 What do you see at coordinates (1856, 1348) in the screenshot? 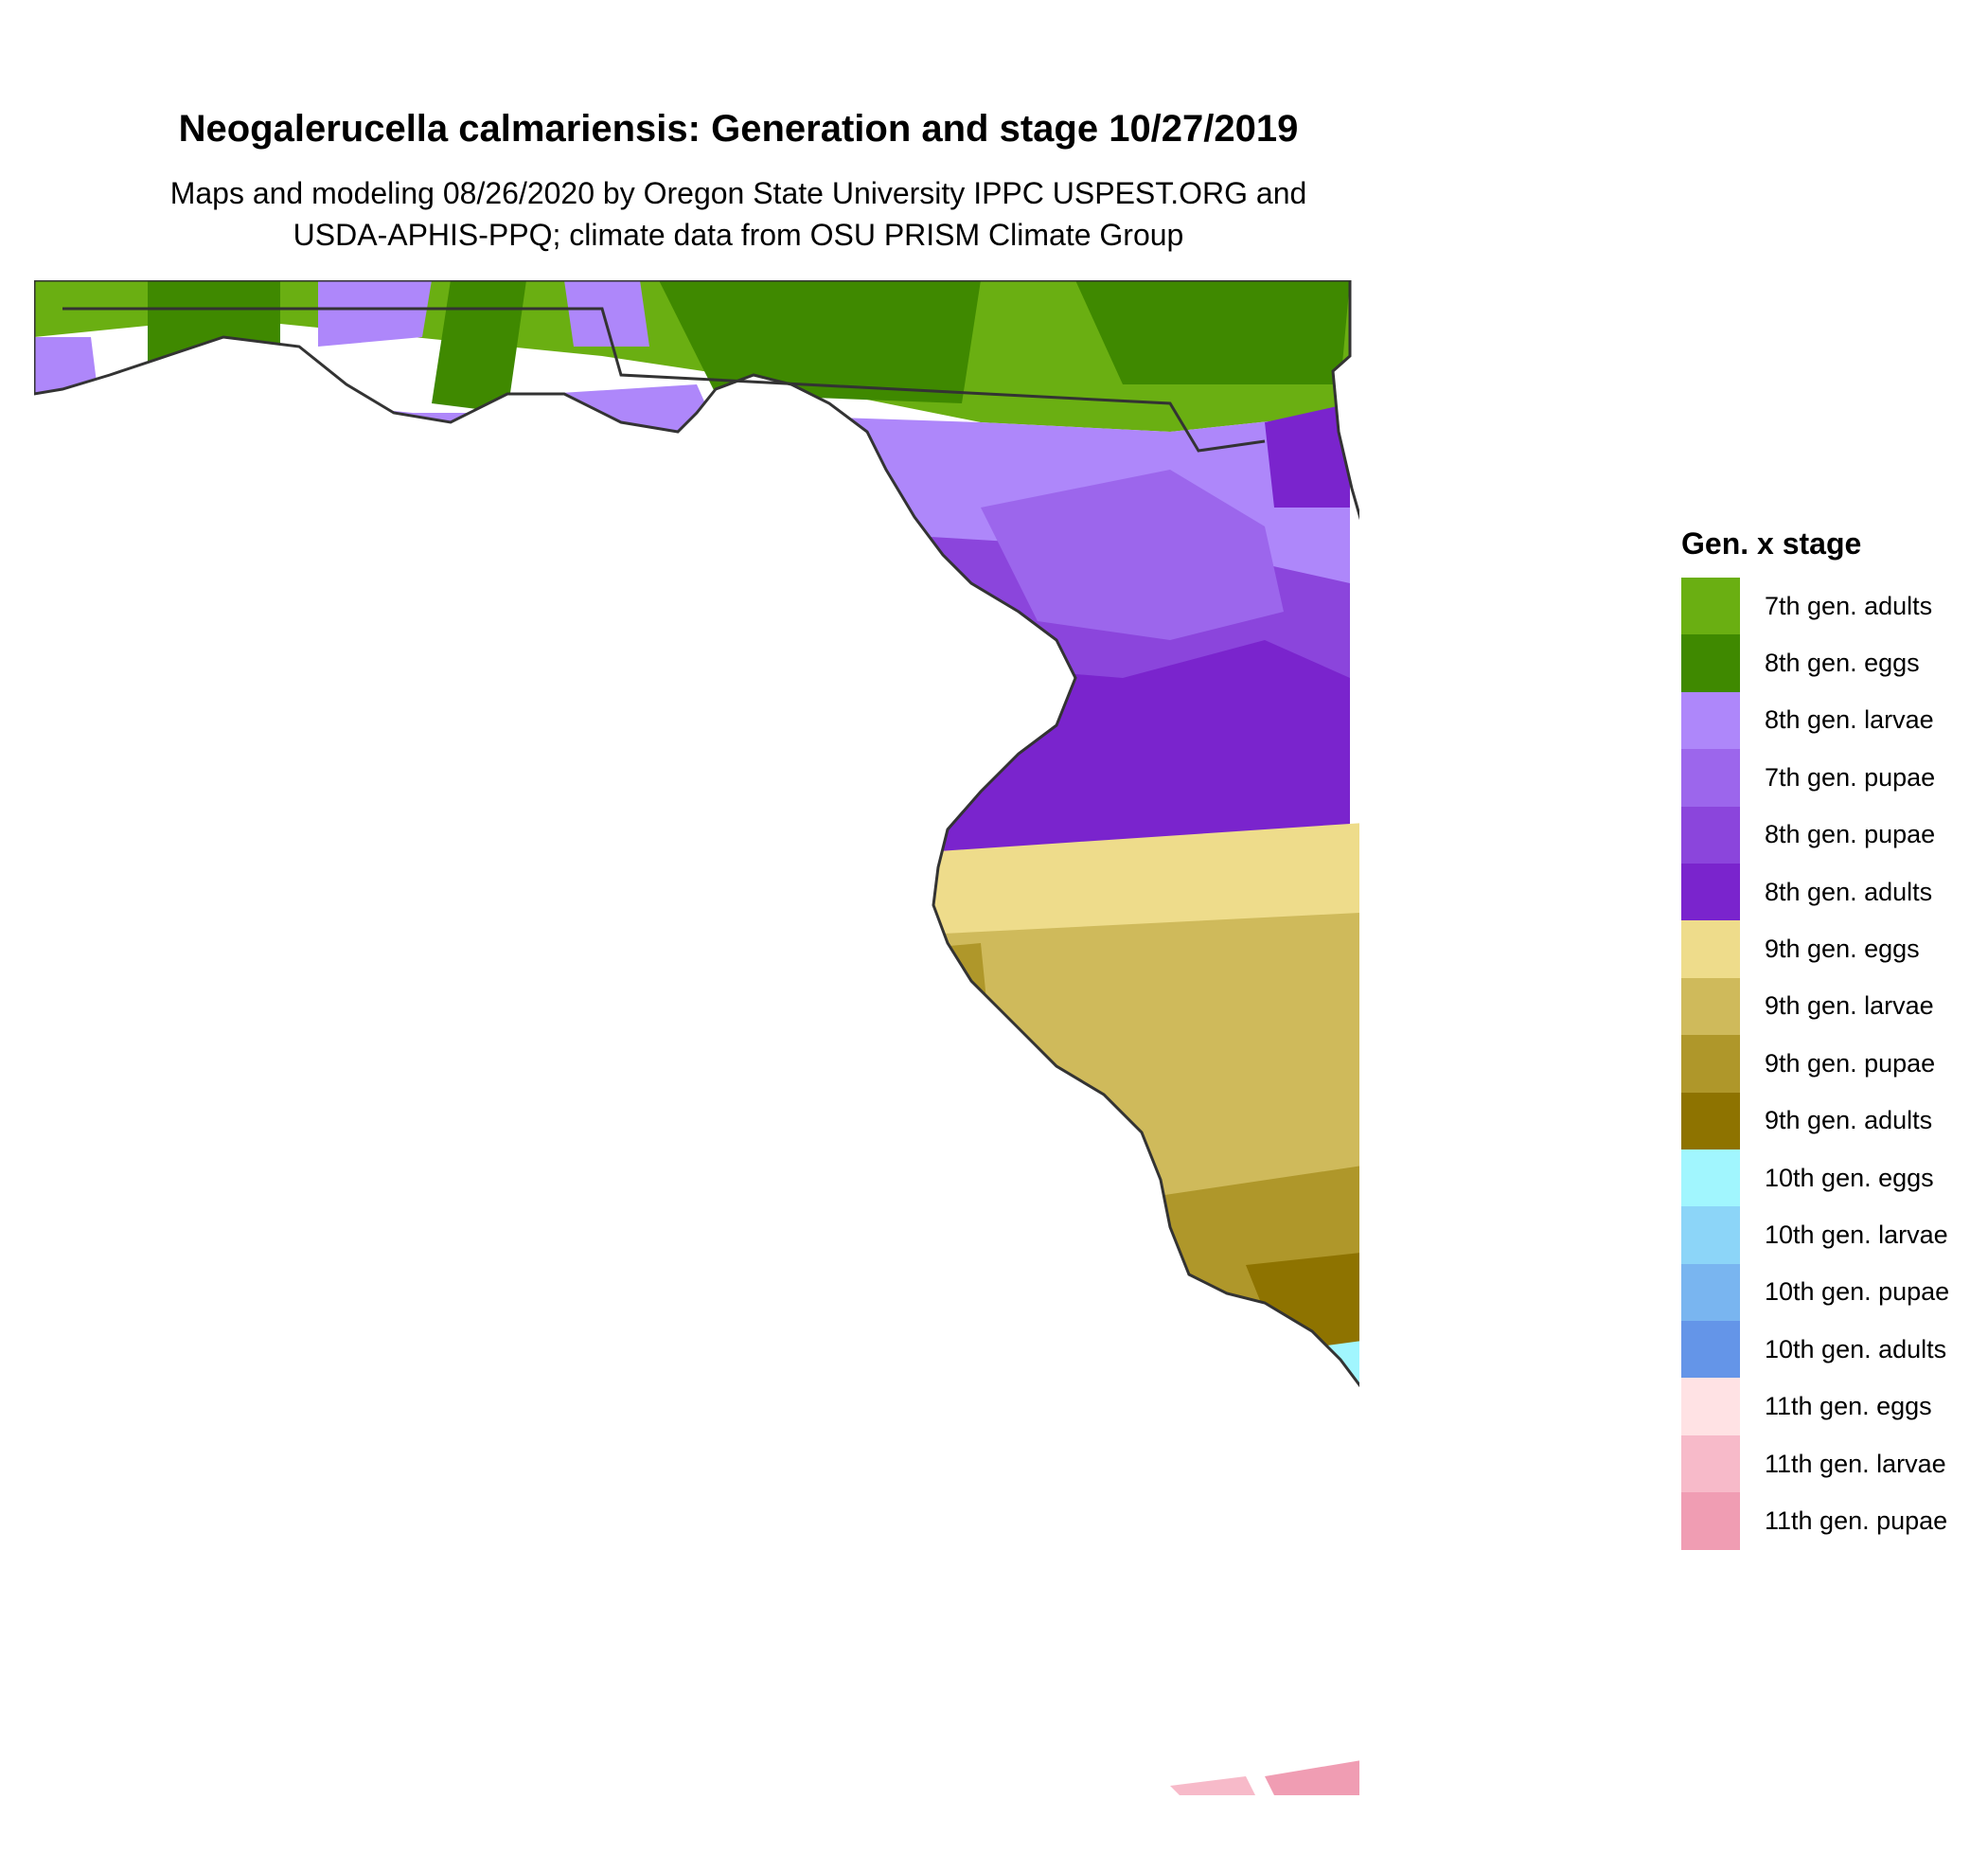
I see `legend-label: 10th gen. adults` at bounding box center [1856, 1348].